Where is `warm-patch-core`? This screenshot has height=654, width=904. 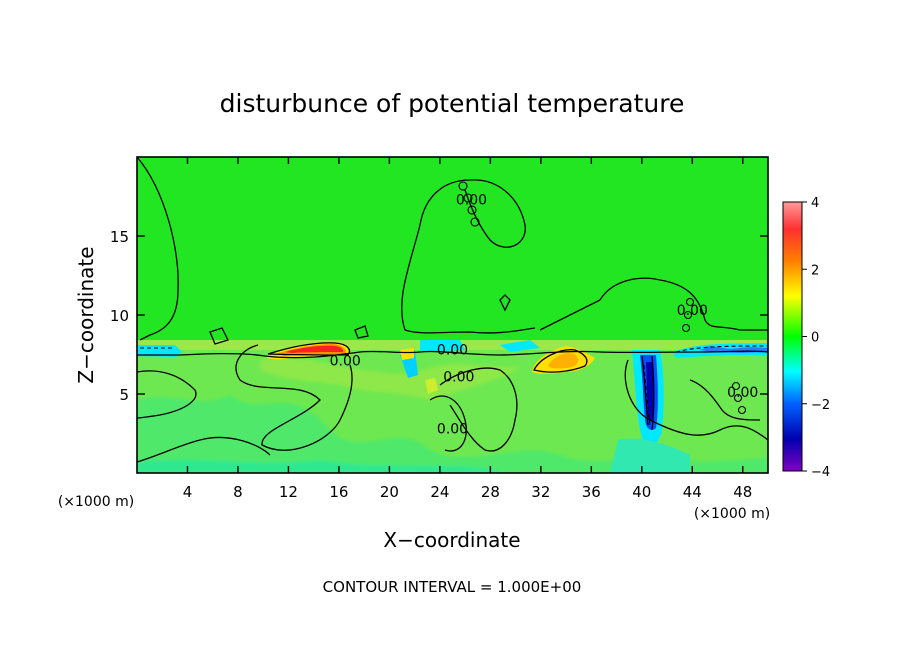
warm-patch-core is located at coordinates (563, 361).